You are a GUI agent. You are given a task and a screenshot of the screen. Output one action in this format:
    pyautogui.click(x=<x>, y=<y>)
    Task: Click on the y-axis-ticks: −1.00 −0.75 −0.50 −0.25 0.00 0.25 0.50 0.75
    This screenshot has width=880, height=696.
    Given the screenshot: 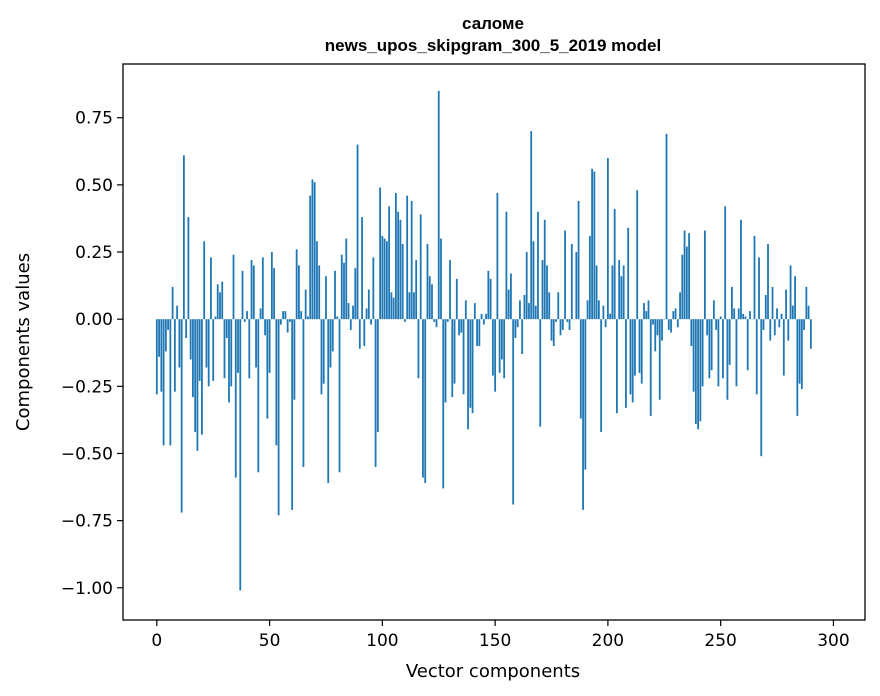 What is the action you would take?
    pyautogui.click(x=92, y=354)
    